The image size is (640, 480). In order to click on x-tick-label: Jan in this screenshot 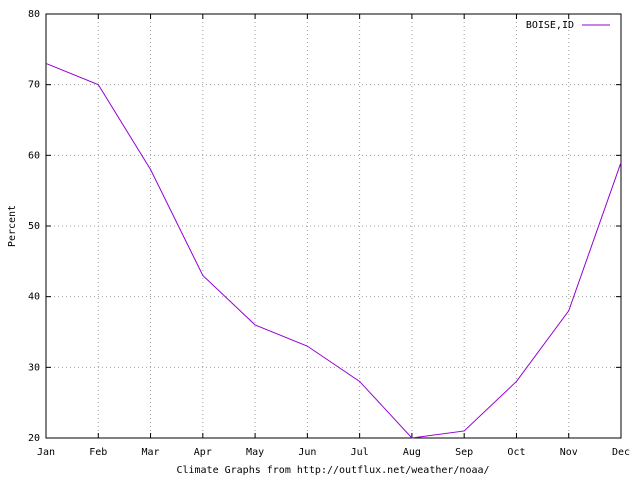, I will do `click(46, 452)`.